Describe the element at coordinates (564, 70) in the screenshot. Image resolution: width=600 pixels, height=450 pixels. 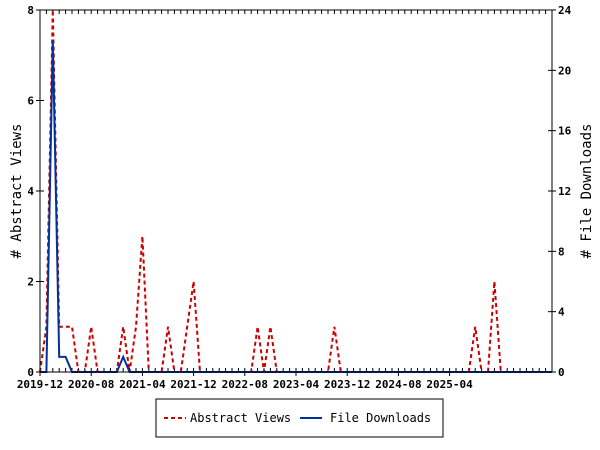
I see `y-right-tick-label: 20` at that location.